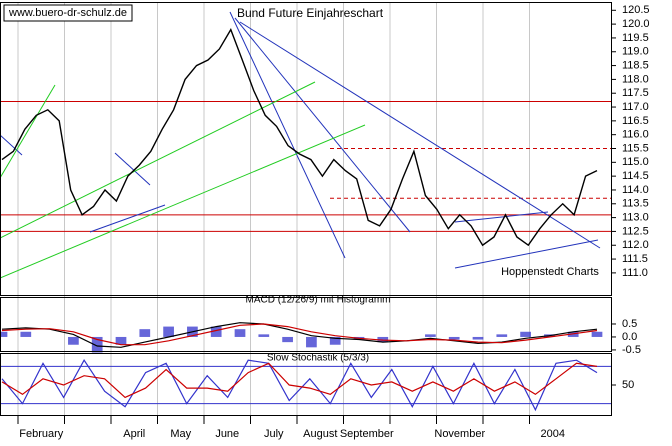  I want to click on x-tick-label: September, so click(367, 434).